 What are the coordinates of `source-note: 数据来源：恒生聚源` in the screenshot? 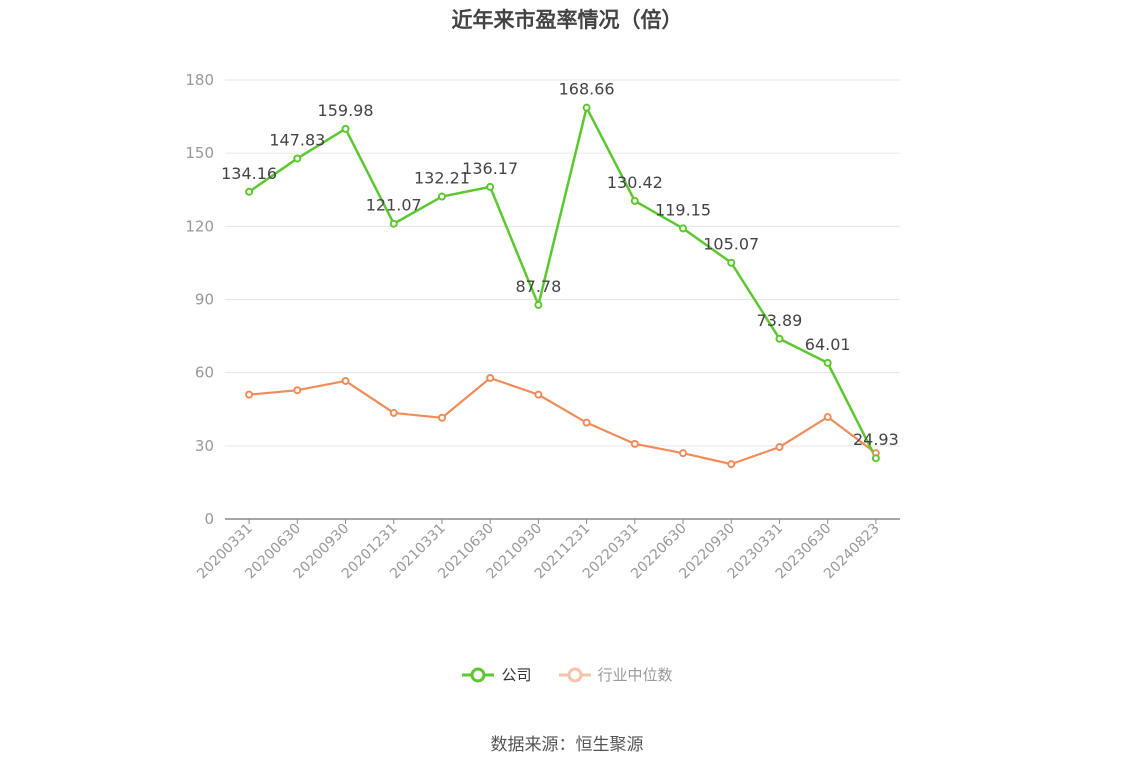 It's located at (567, 745).